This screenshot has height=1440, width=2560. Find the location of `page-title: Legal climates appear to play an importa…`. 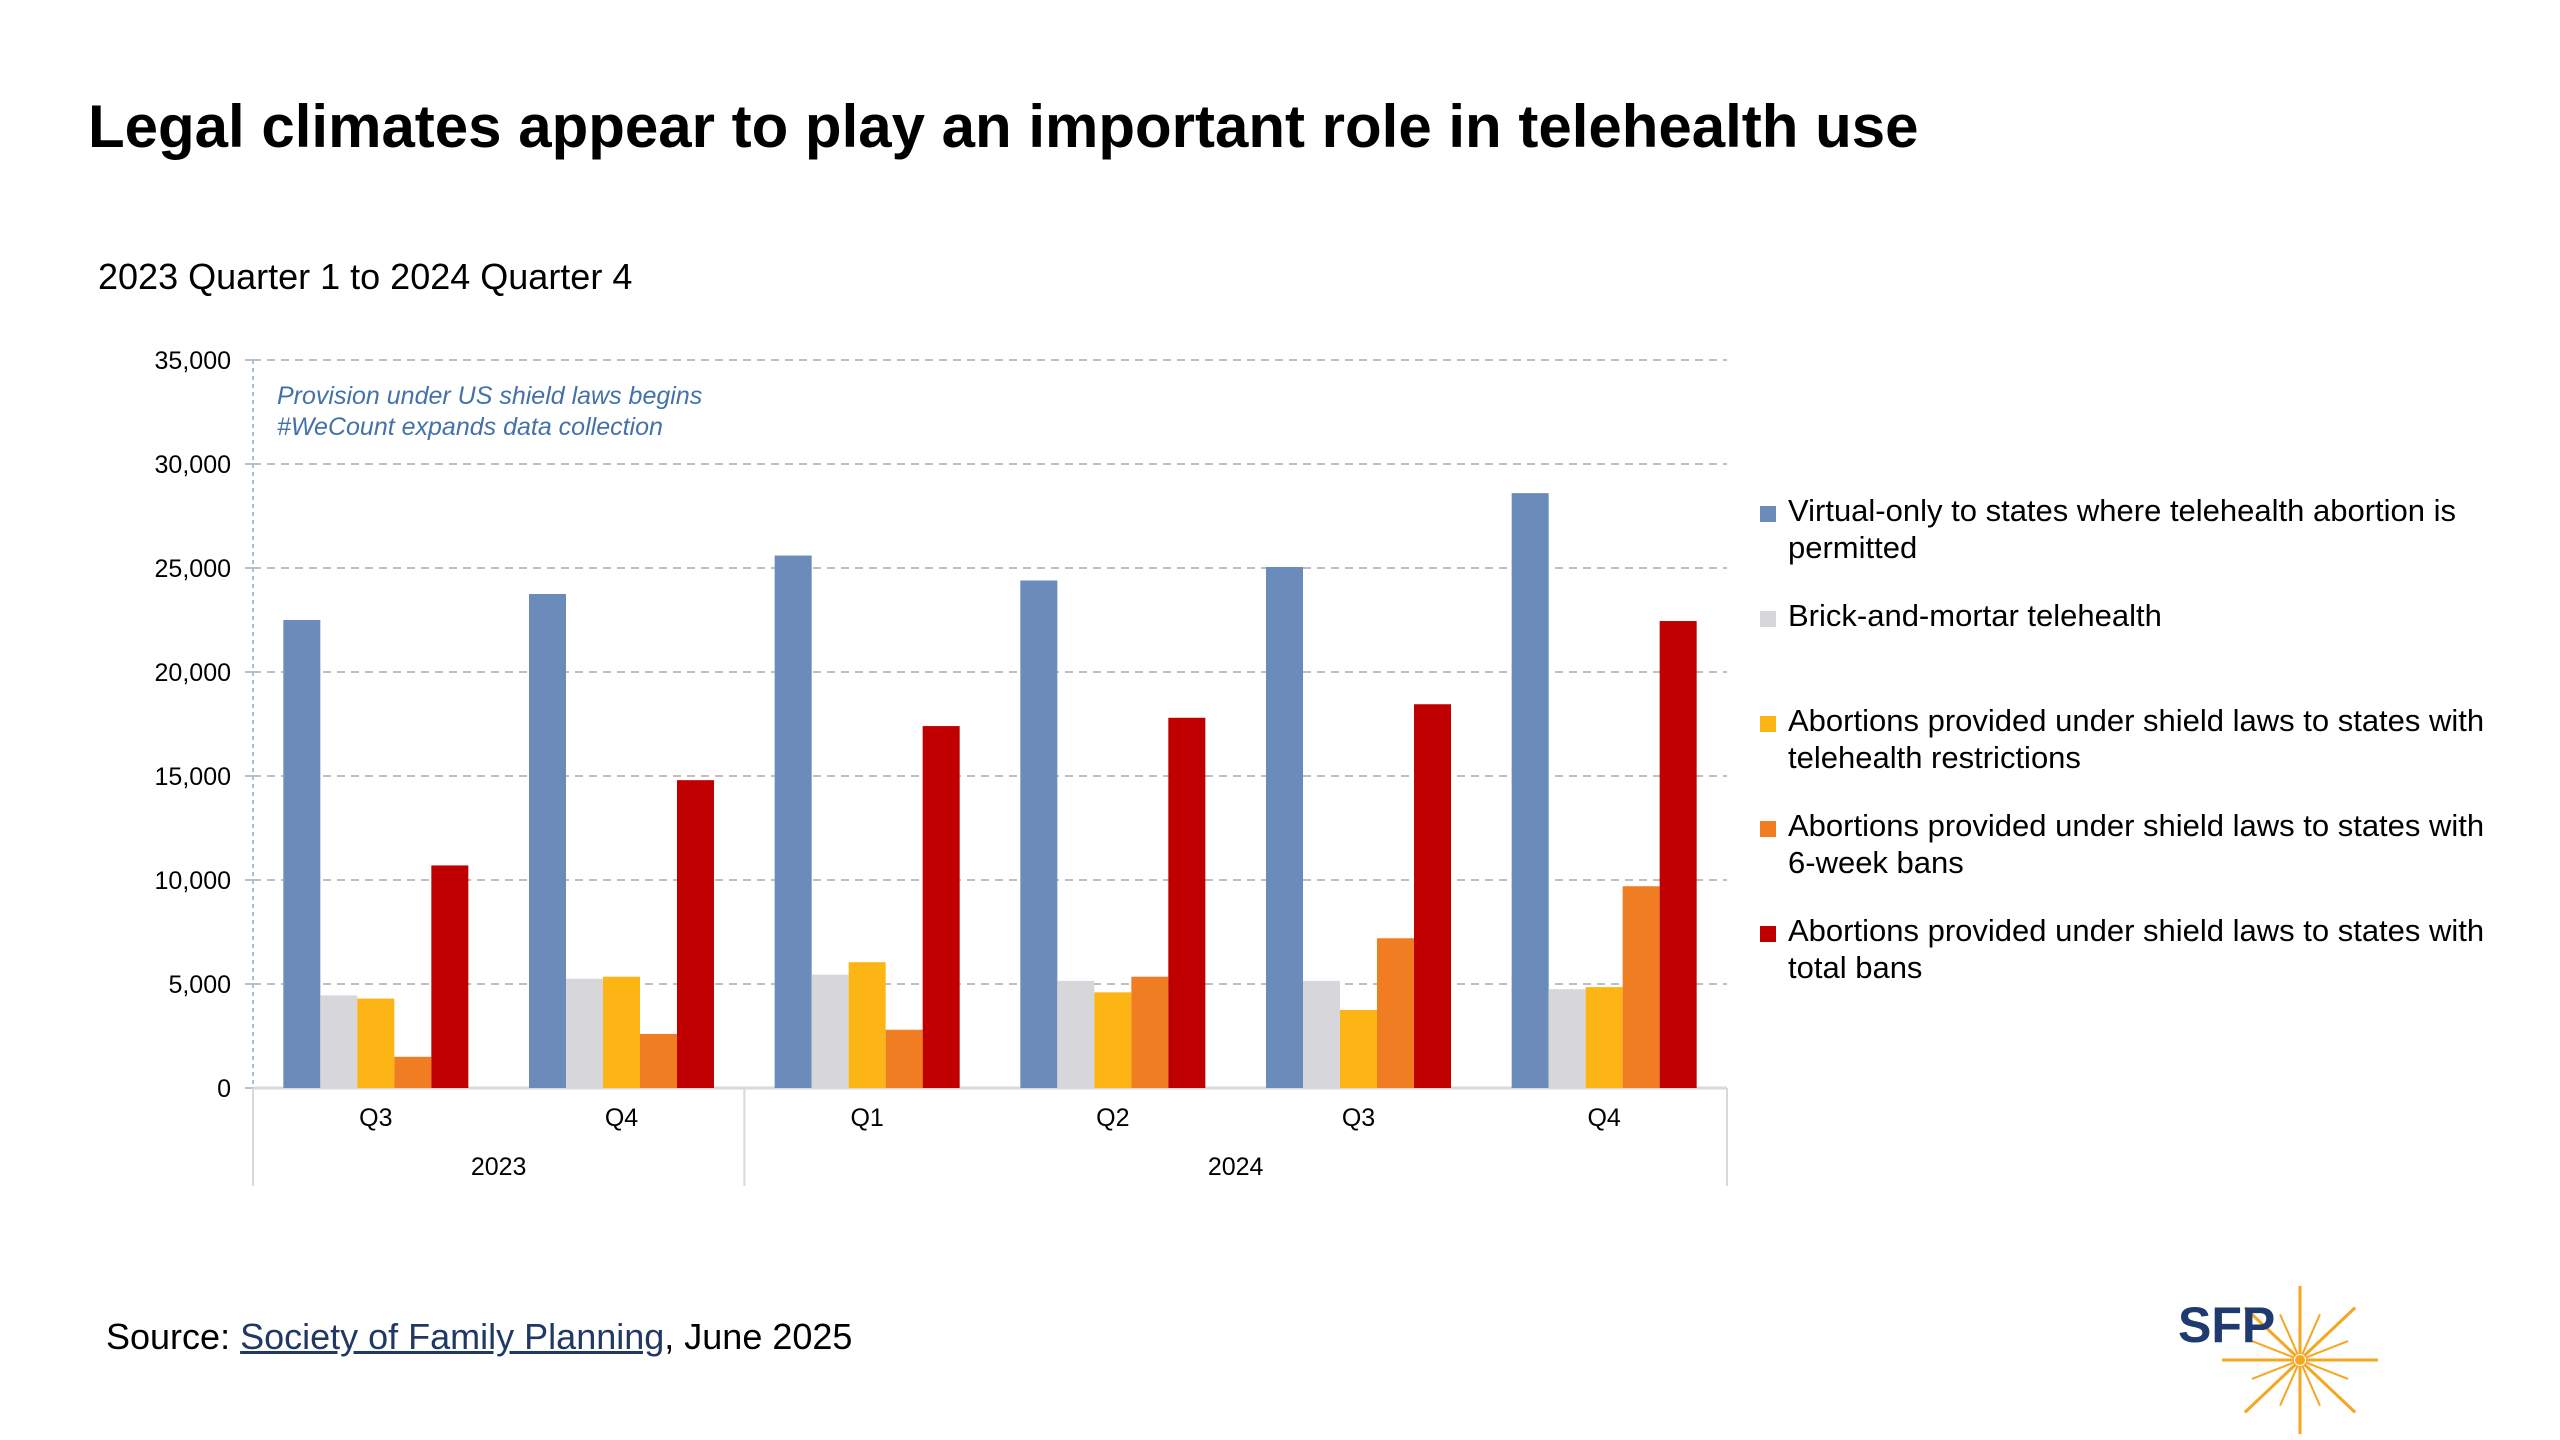

page-title: Legal climates appear to play an importa… is located at coordinates (1003, 126).